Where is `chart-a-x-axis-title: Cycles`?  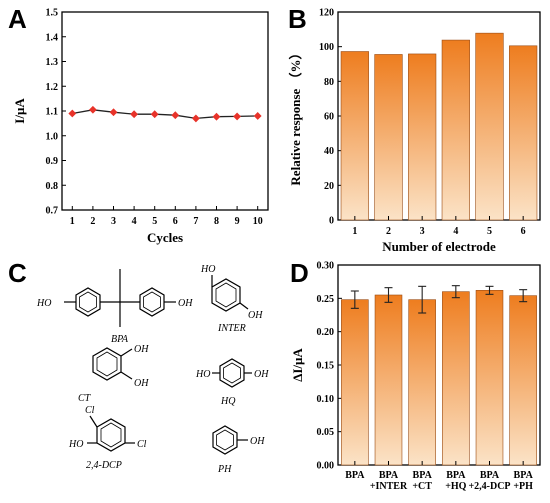
chart-a-x-axis-title: Cycles is located at coordinates (165, 237).